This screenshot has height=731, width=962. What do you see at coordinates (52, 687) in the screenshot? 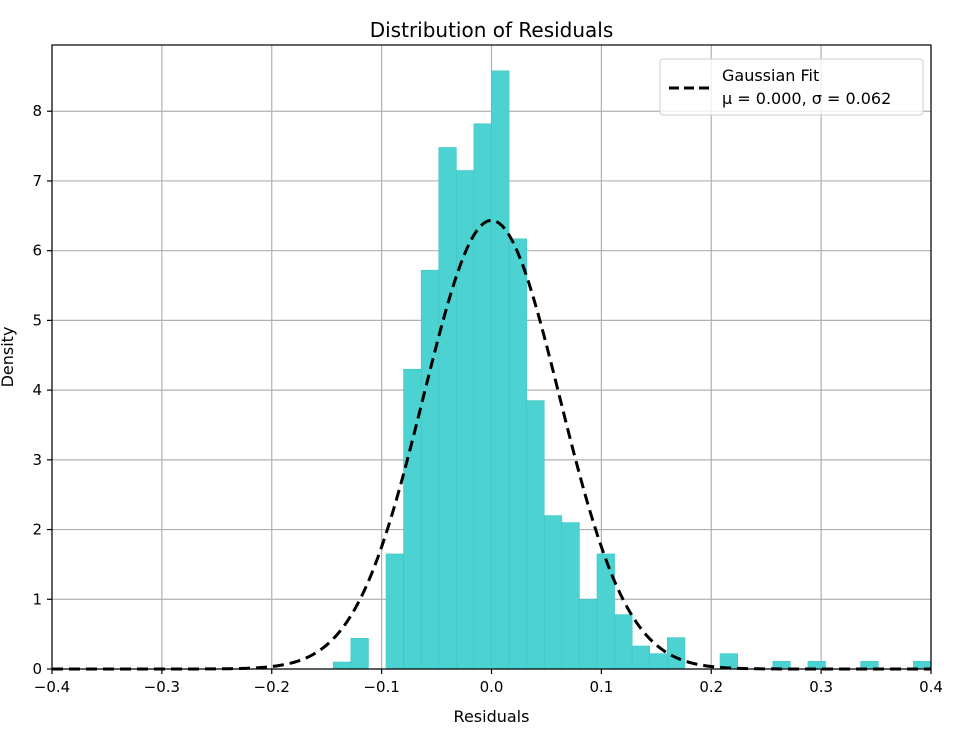
I see `x-tick-label: −0.4` at bounding box center [52, 687].